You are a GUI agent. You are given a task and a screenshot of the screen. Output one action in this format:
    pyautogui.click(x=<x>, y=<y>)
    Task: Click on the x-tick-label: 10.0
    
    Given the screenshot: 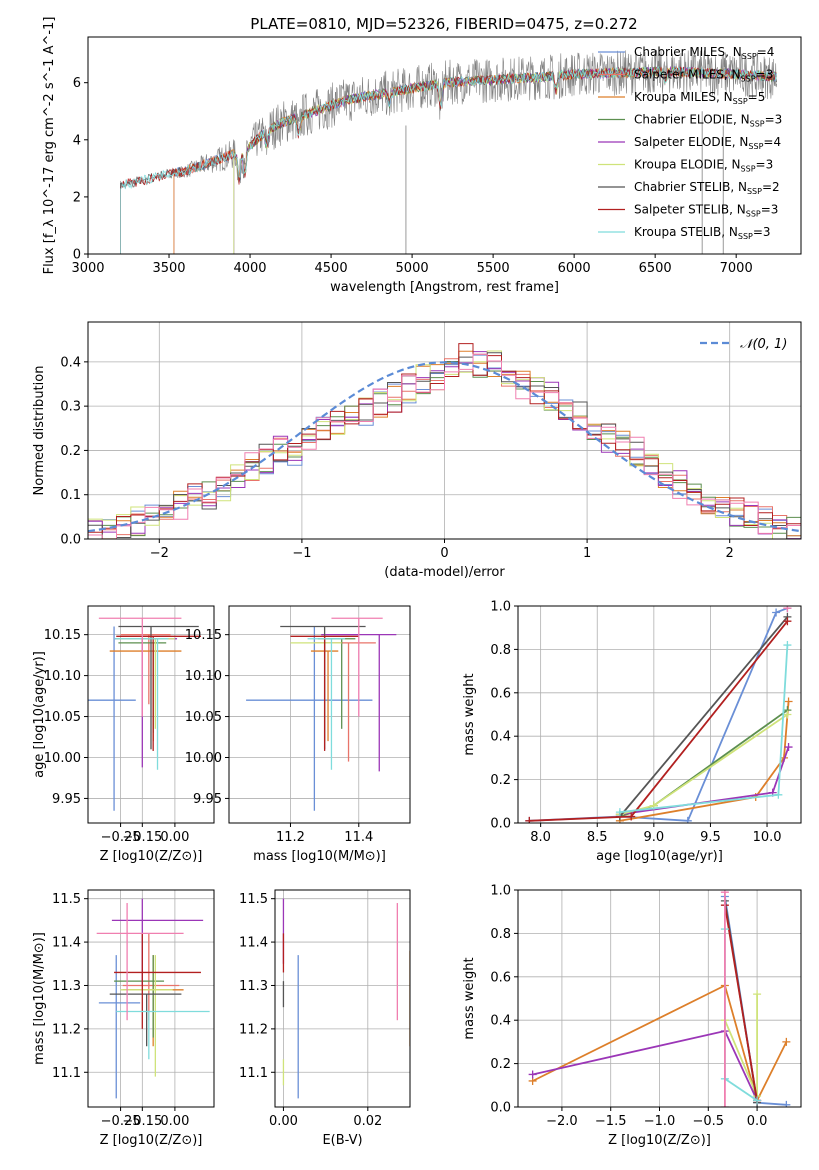 What is the action you would take?
    pyautogui.click(x=767, y=837)
    